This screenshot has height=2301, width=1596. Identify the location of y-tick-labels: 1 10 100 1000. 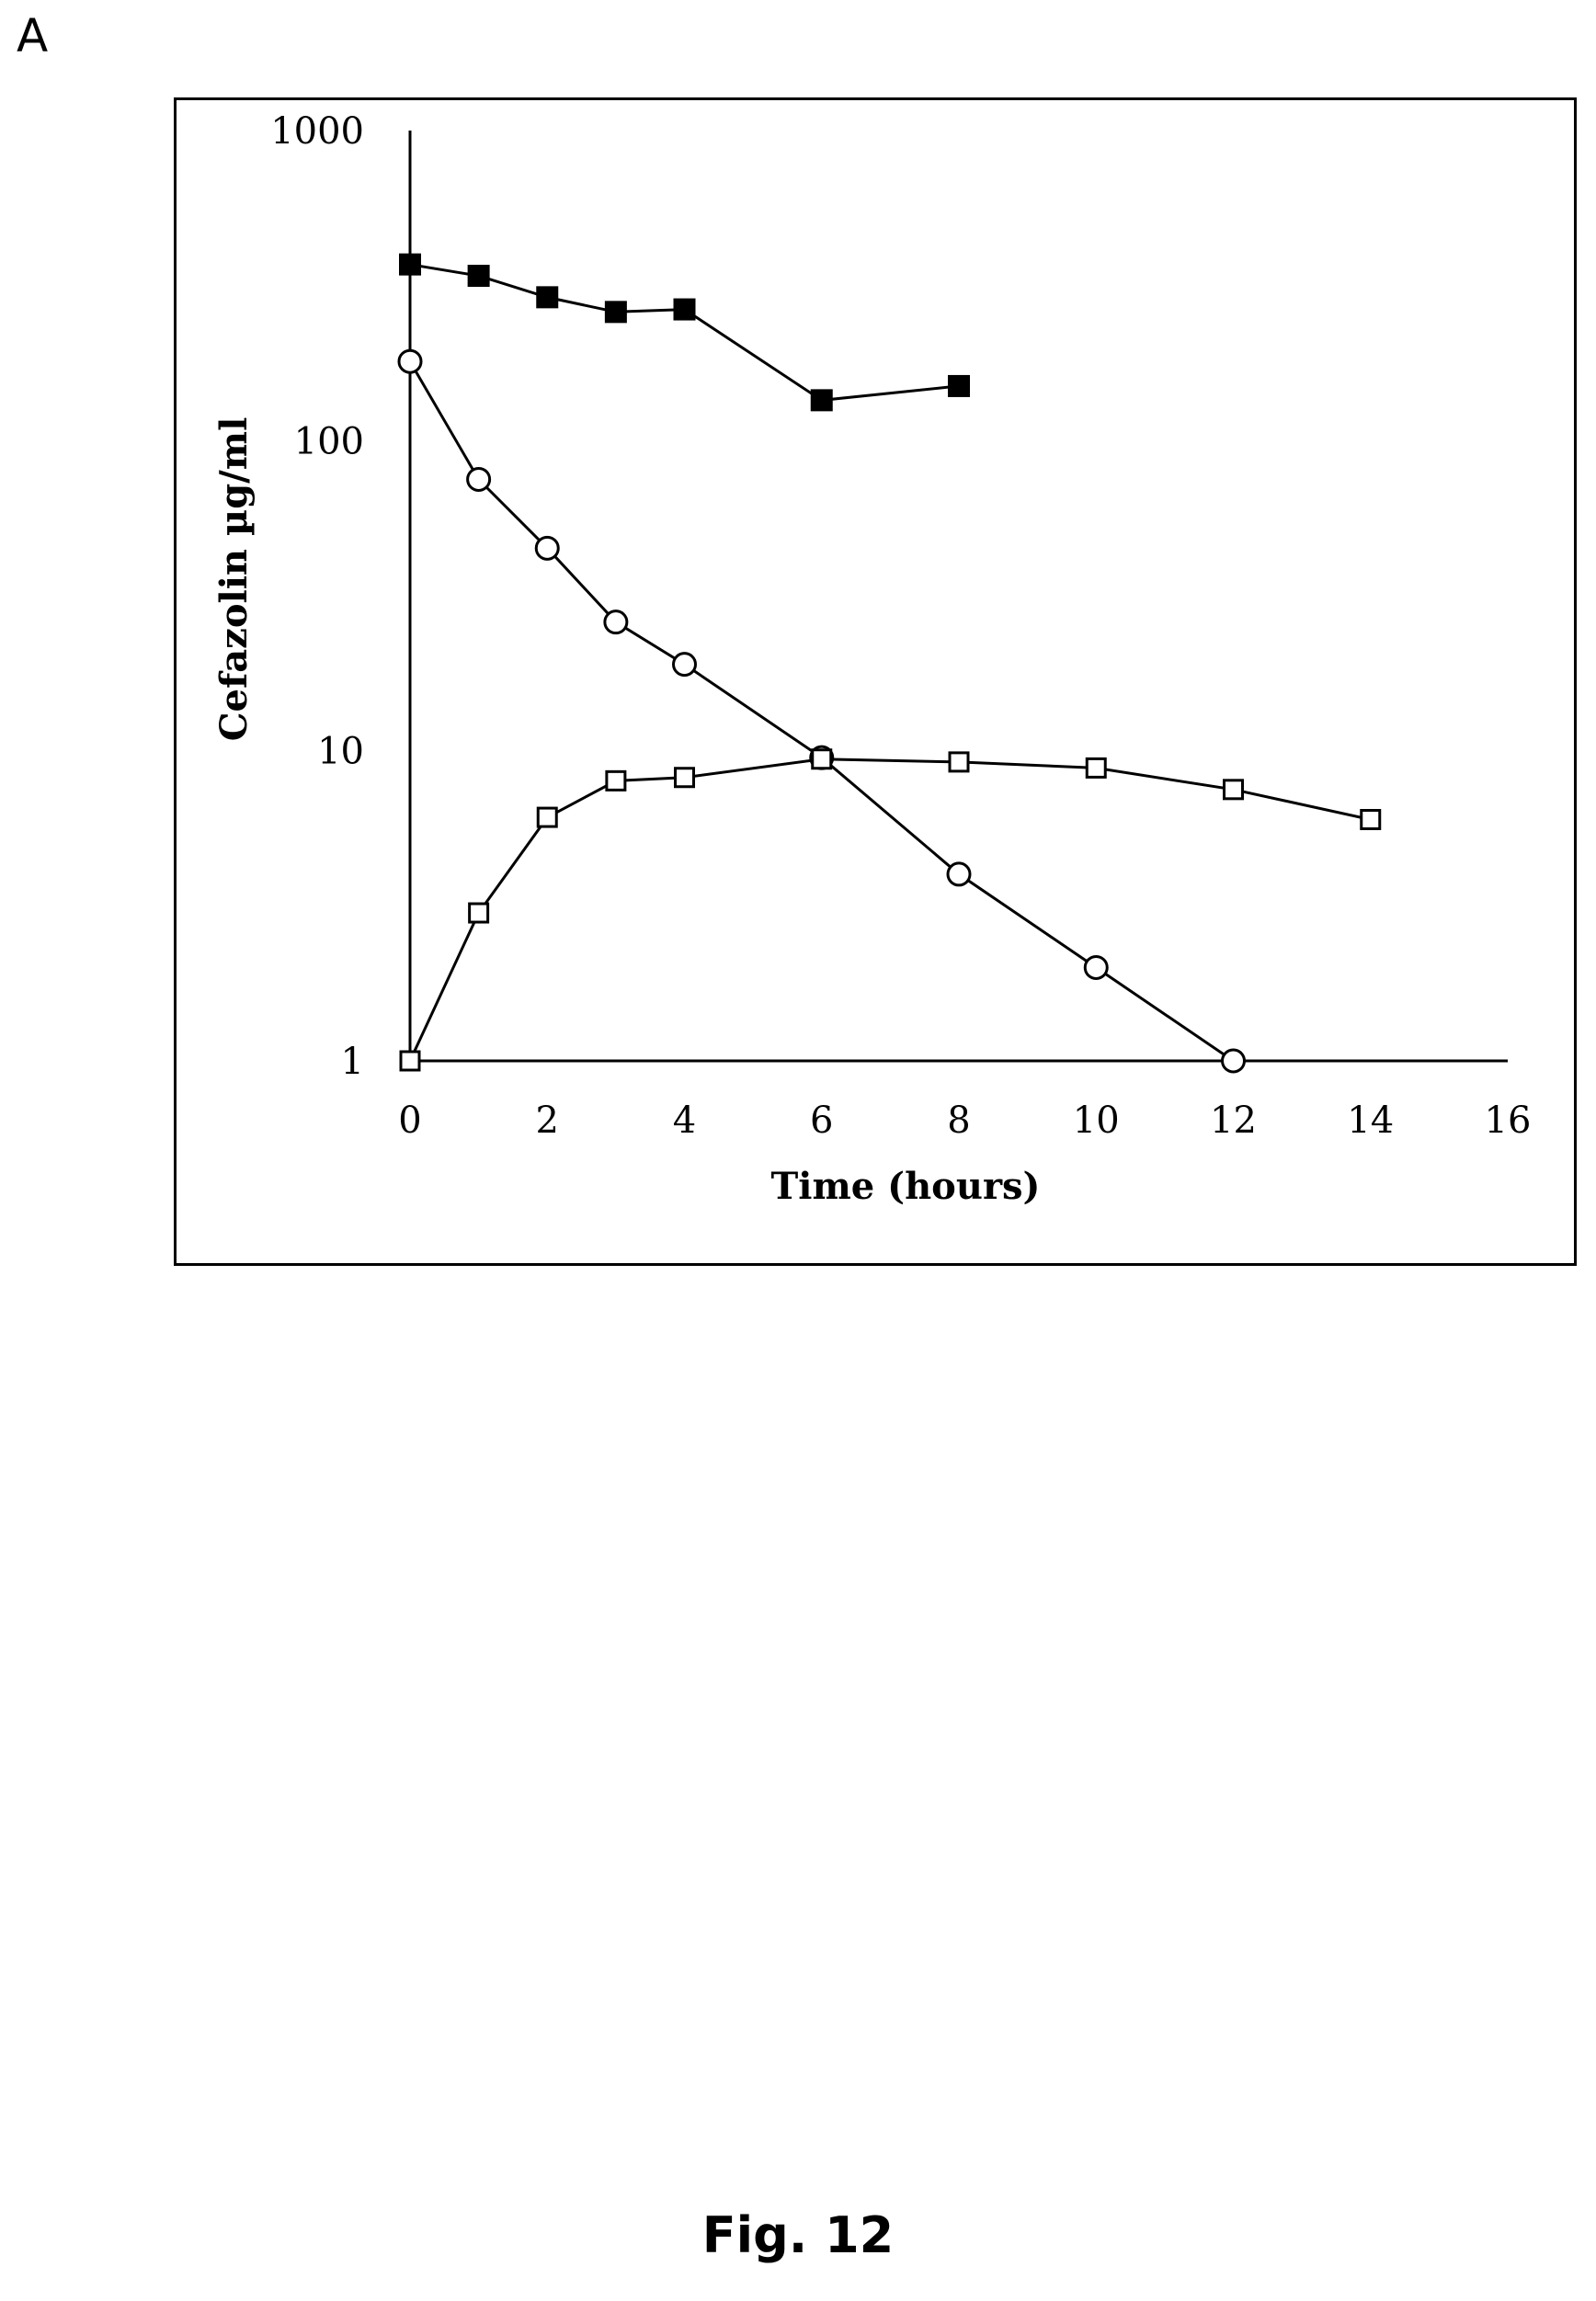
(317, 596).